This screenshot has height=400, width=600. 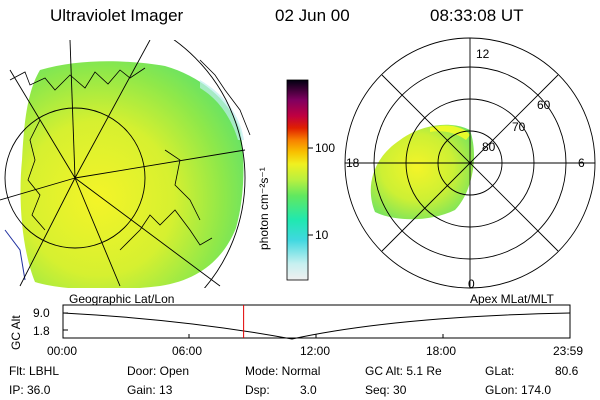 I want to click on timeline-x-tick-0000: 00:00, so click(x=62, y=351).